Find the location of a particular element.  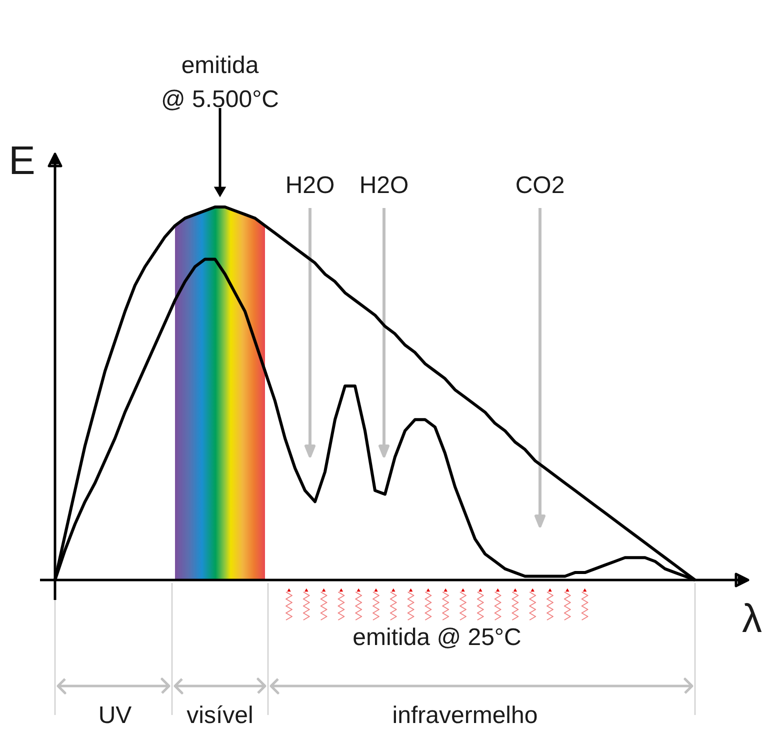

y-axis-title: E is located at coordinates (22, 161).